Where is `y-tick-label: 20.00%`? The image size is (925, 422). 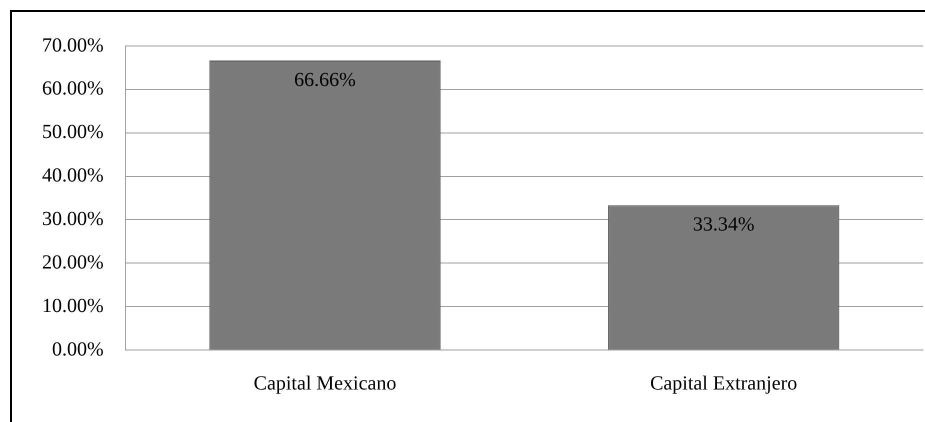
y-tick-label: 20.00% is located at coordinates (73, 262).